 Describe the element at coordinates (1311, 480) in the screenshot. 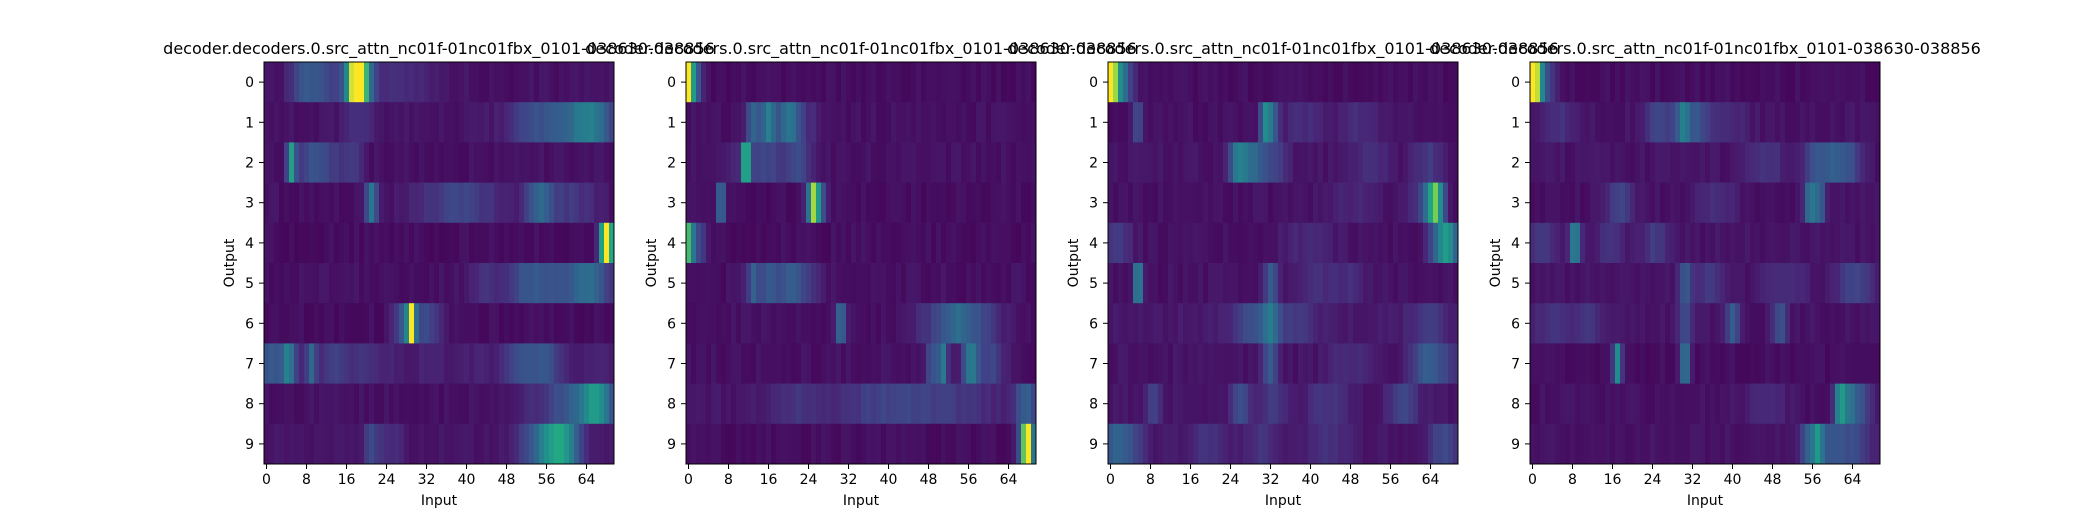

I see `x-tick-label: 40` at that location.